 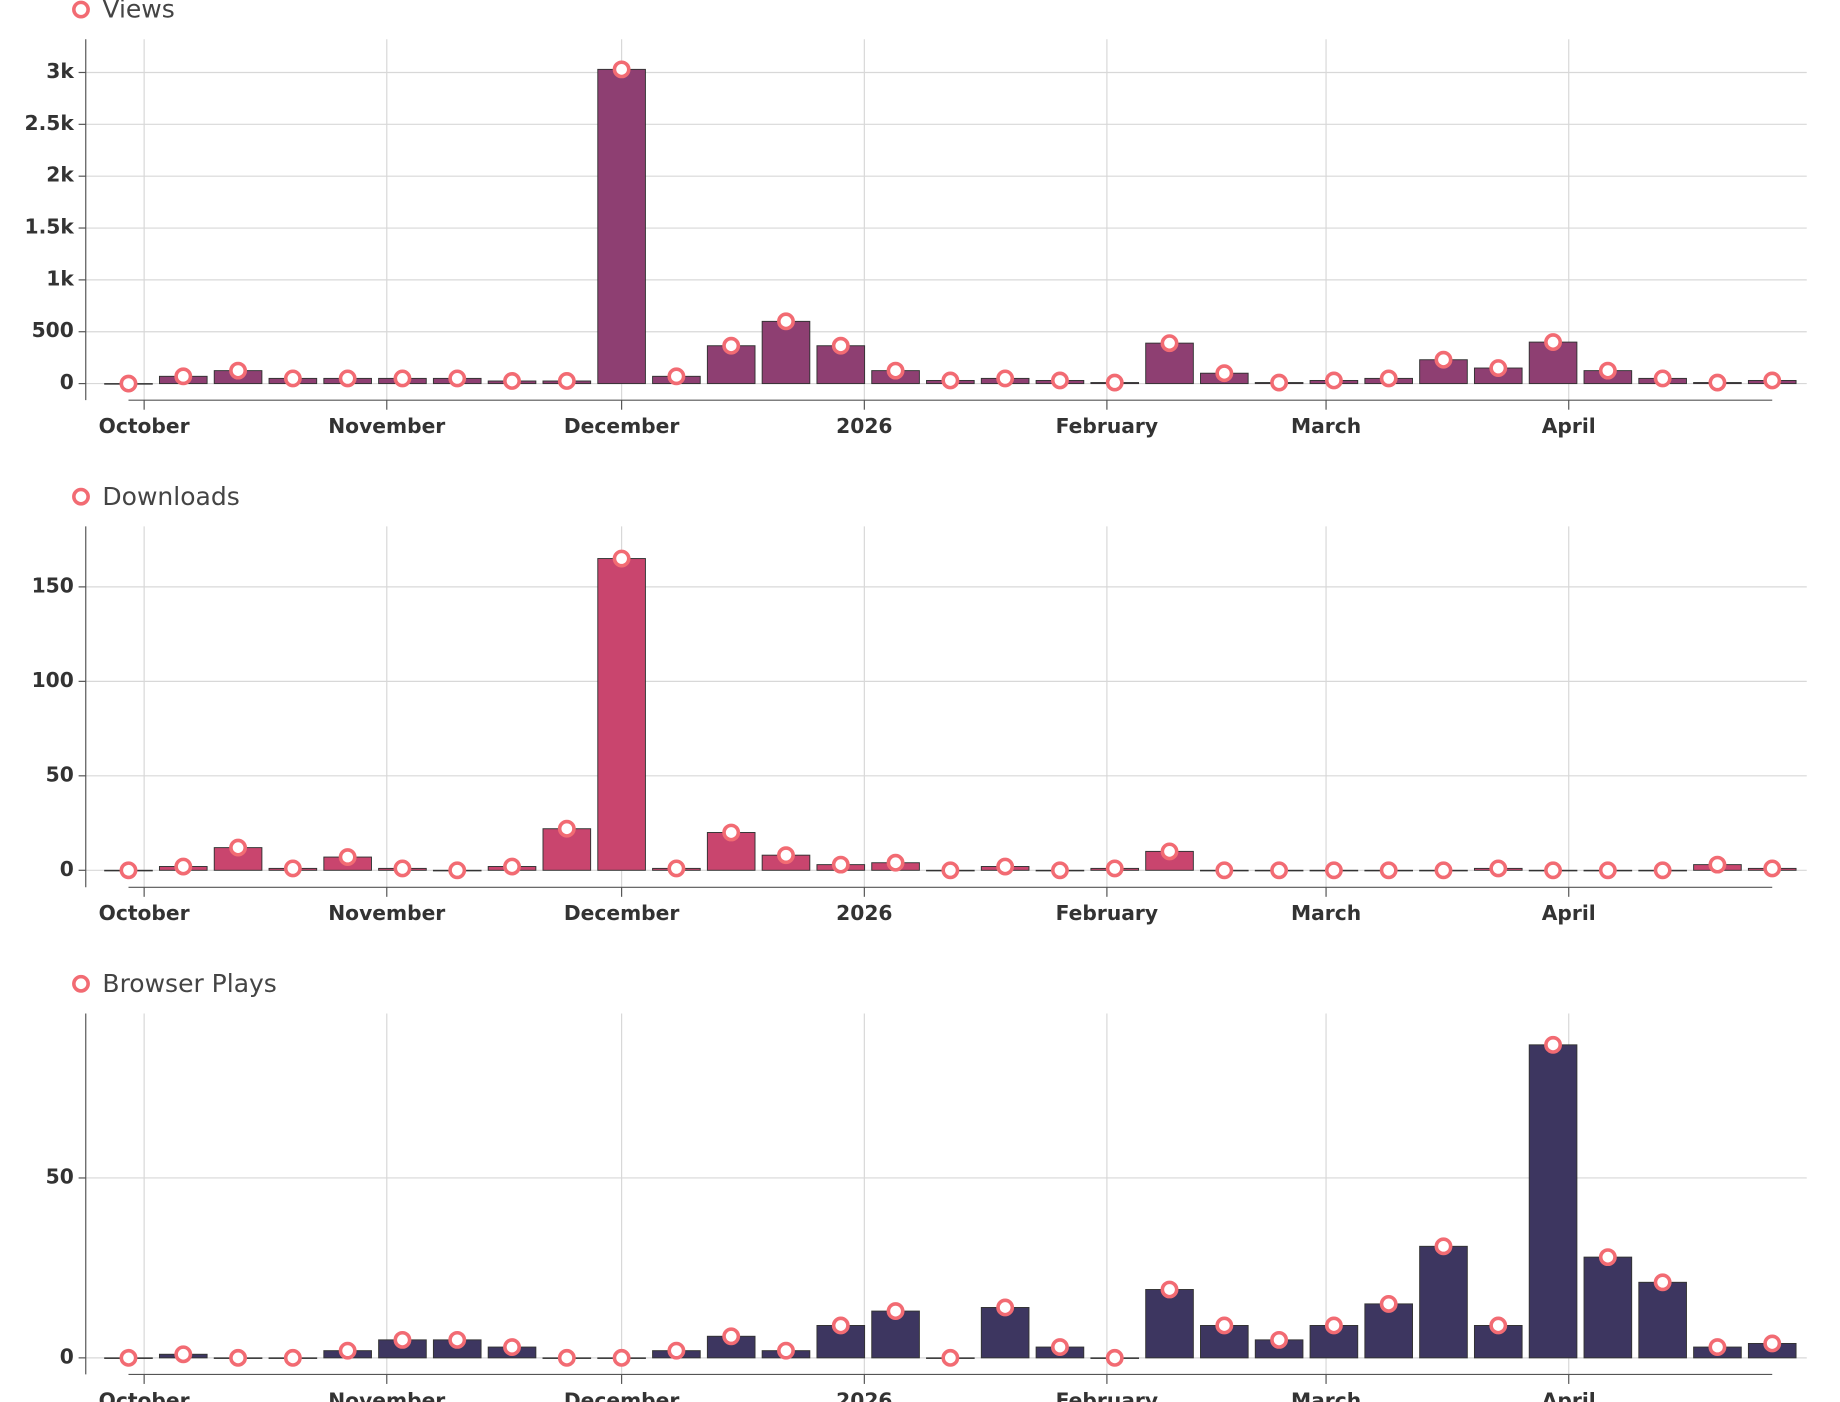 What do you see at coordinates (170, 496) in the screenshot?
I see `legend-label: Downloads` at bounding box center [170, 496].